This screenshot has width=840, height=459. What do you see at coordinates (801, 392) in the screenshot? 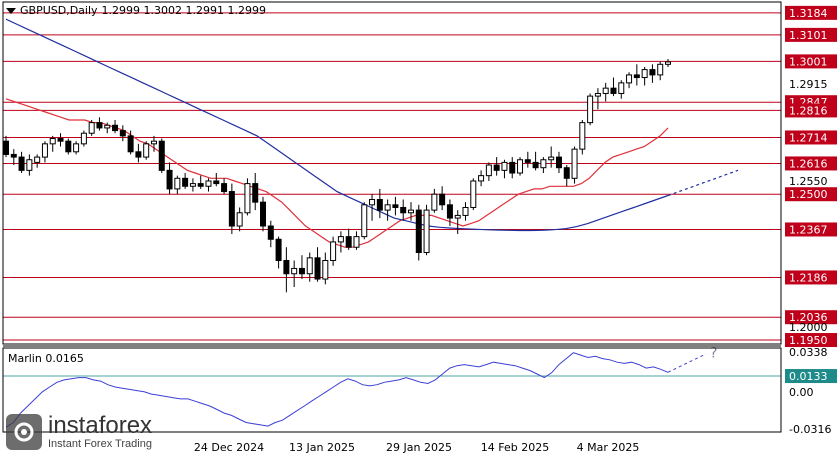
I see `osc-tick-label: 0.00` at bounding box center [801, 392].